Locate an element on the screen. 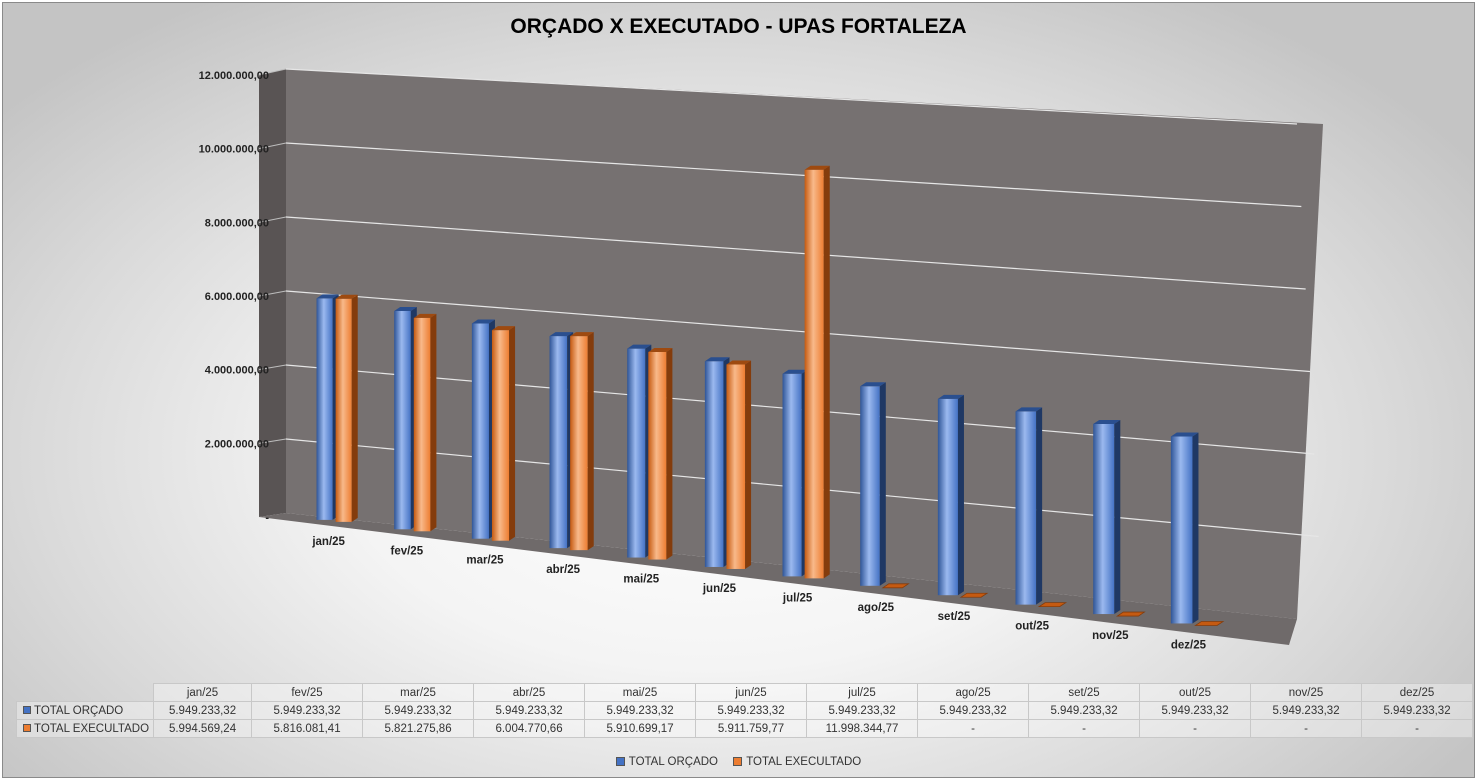 The image size is (1477, 782). legend: TOTAL ORÇADO TOTAL EXECULTADO is located at coordinates (738, 762).